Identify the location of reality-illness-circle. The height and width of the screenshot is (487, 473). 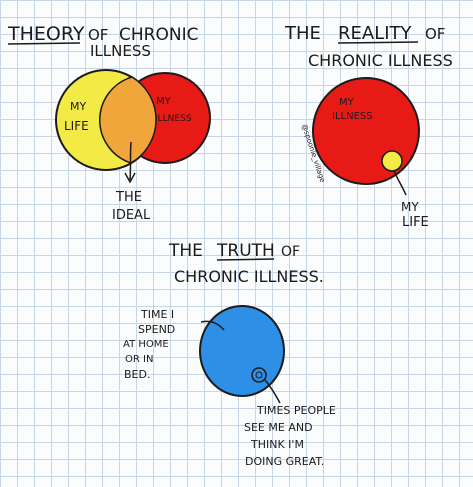
(366, 131).